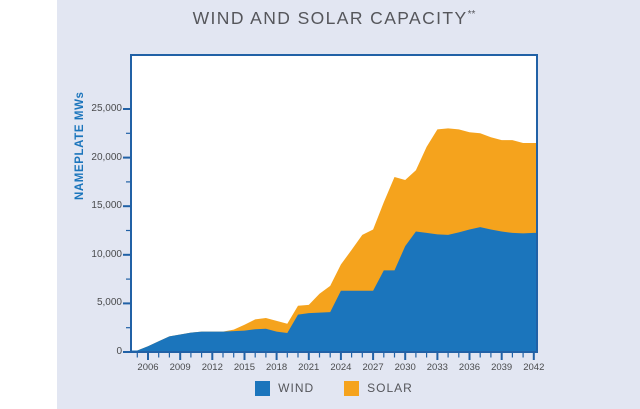  What do you see at coordinates (309, 367) in the screenshot?
I see `x-tick-label: 2021` at bounding box center [309, 367].